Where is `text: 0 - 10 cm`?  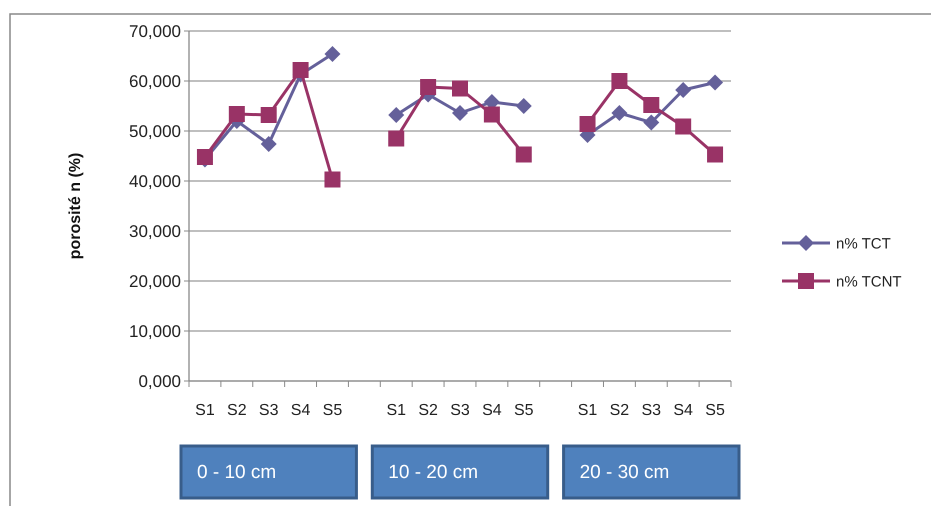 text: 0 - 10 cm is located at coordinates (236, 472).